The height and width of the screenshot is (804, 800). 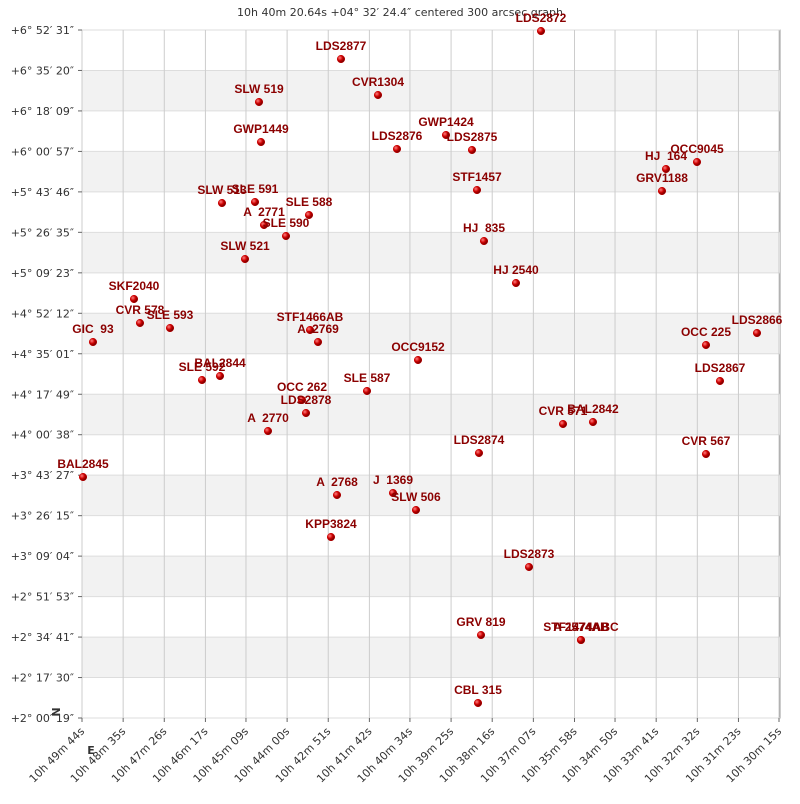 I want to click on star-label: STF1474ABC, so click(x=581, y=627).